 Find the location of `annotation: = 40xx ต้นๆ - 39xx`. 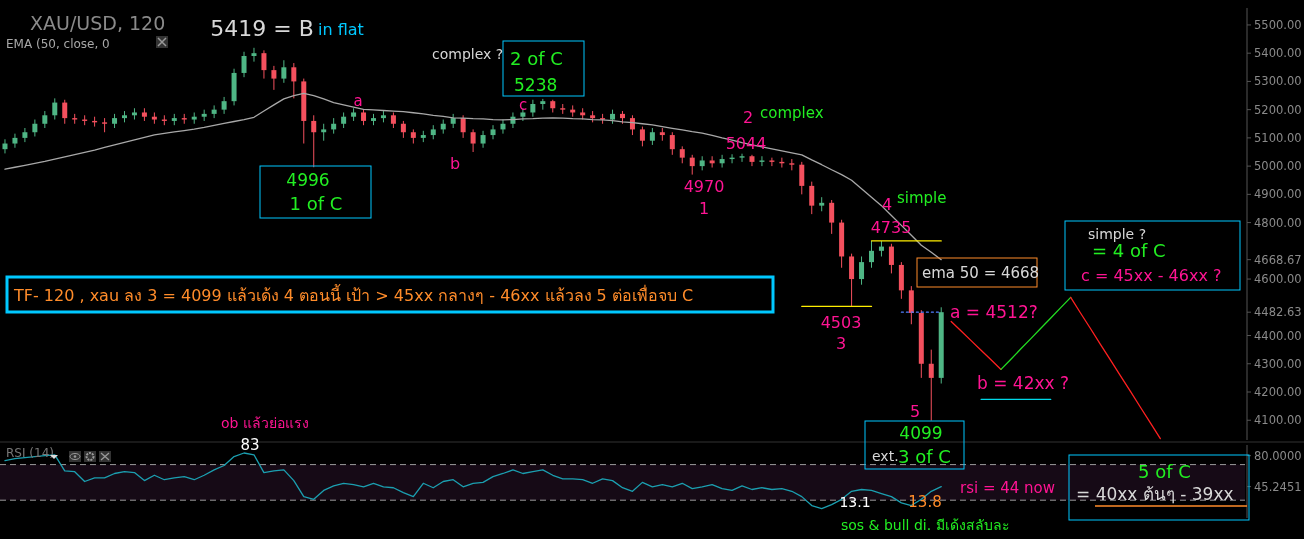

annotation: = 40xx ต้นๆ - 39xx is located at coordinates (1155, 494).